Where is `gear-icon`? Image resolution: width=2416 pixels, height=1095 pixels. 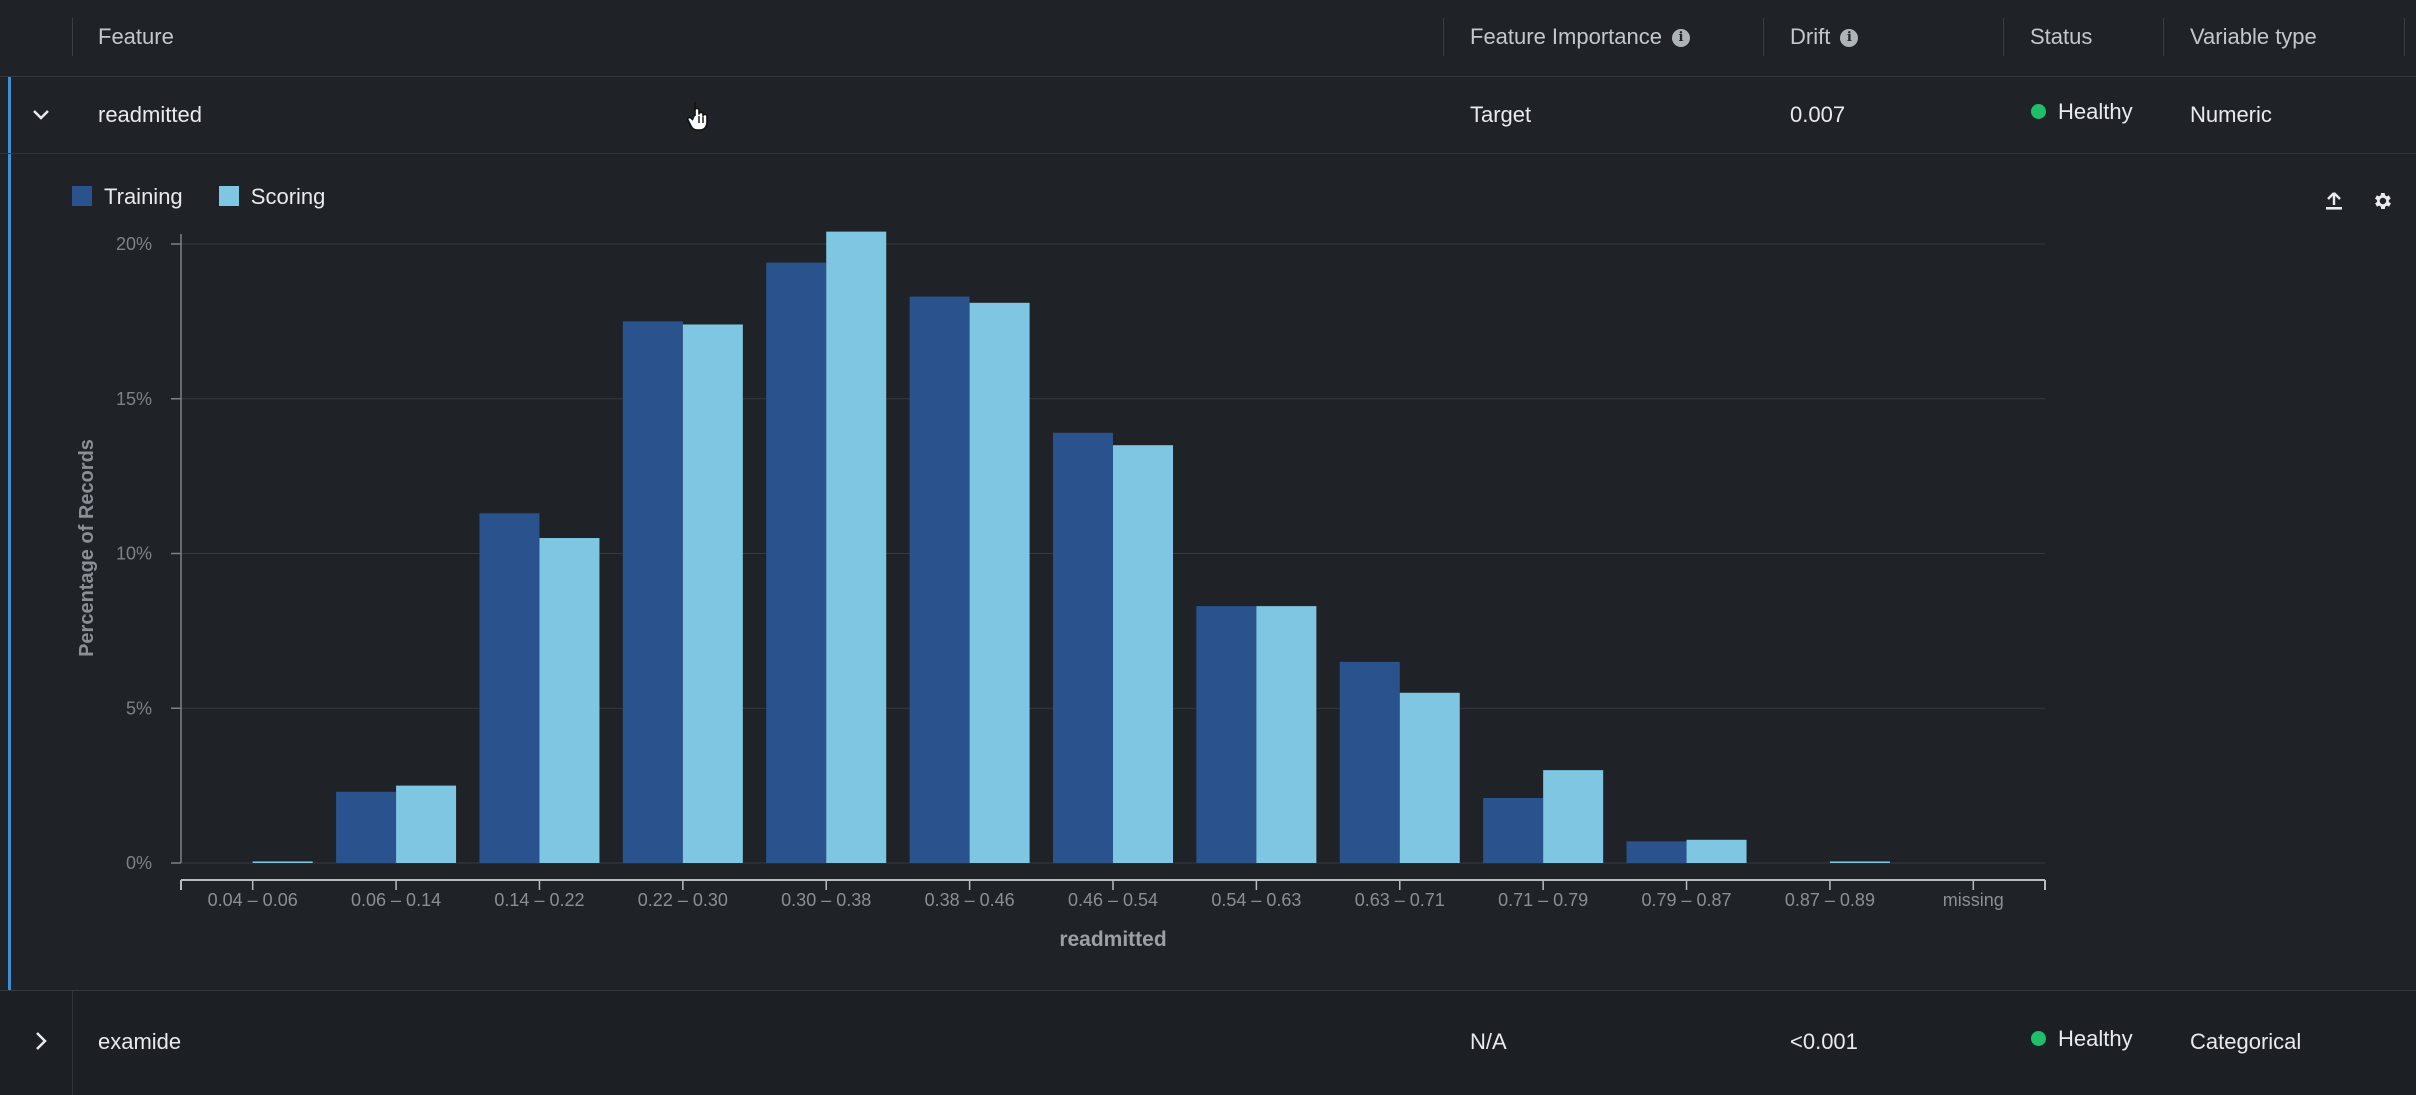 gear-icon is located at coordinates (2382, 201).